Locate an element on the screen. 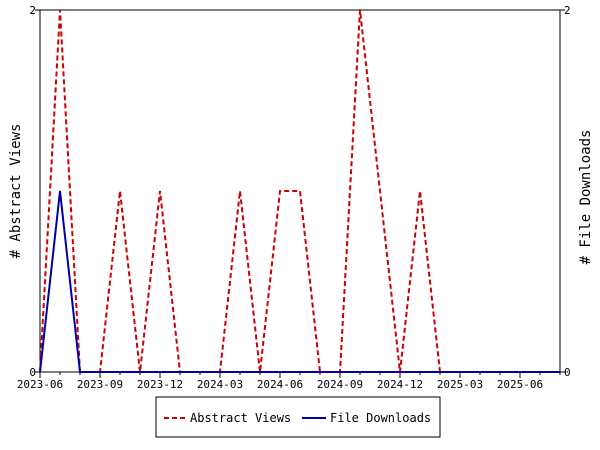  x-tick-label: 2024-03 is located at coordinates (220, 384).